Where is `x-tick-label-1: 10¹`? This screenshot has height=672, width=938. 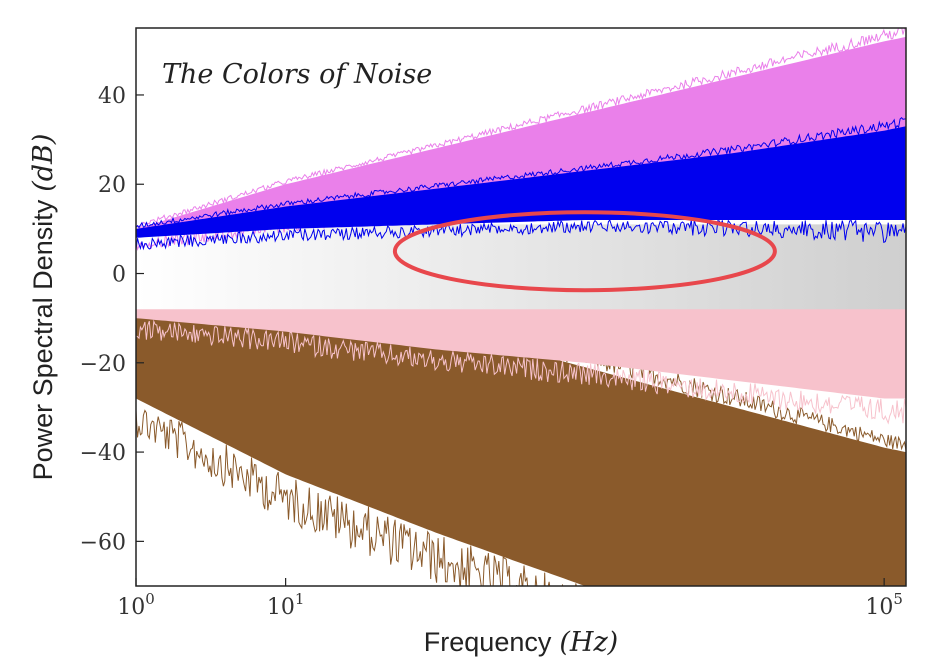 x-tick-label-1: 10¹ is located at coordinates (286, 605).